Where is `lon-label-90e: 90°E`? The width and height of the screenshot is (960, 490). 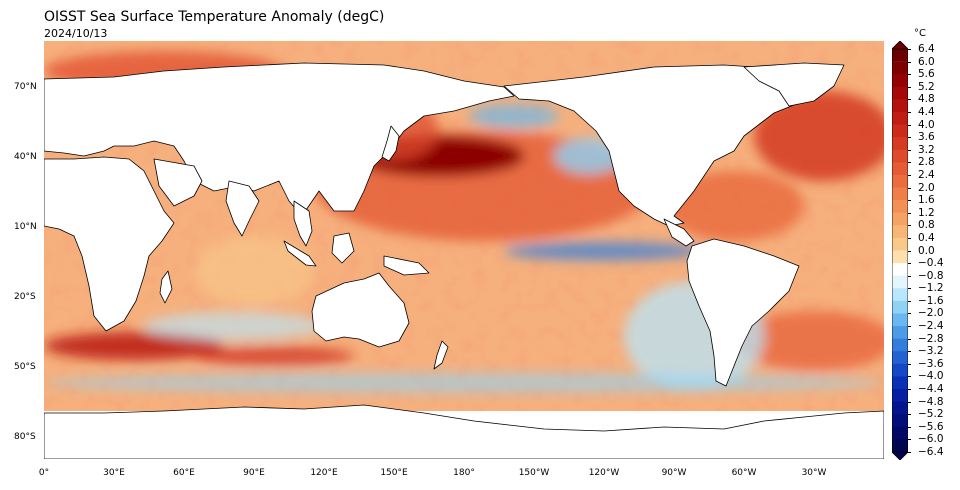
lon-label-90e: 90°E is located at coordinates (254, 473).